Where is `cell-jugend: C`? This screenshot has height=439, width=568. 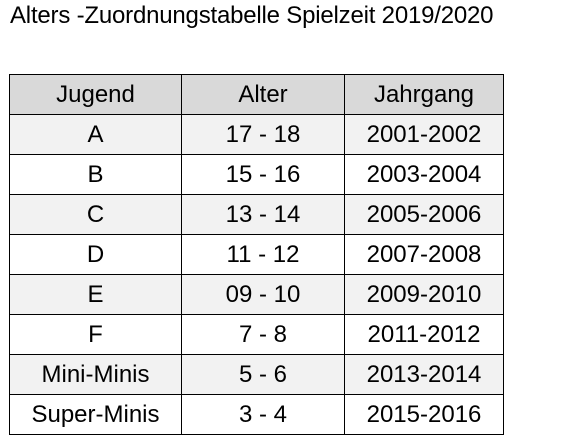
cell-jugend: C is located at coordinates (95, 214).